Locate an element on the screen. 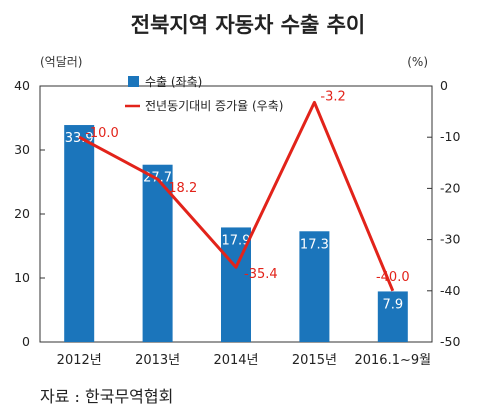  category-labels: 2012년 2013년 2014년 2015년 2016.1~9월 is located at coordinates (244, 360).